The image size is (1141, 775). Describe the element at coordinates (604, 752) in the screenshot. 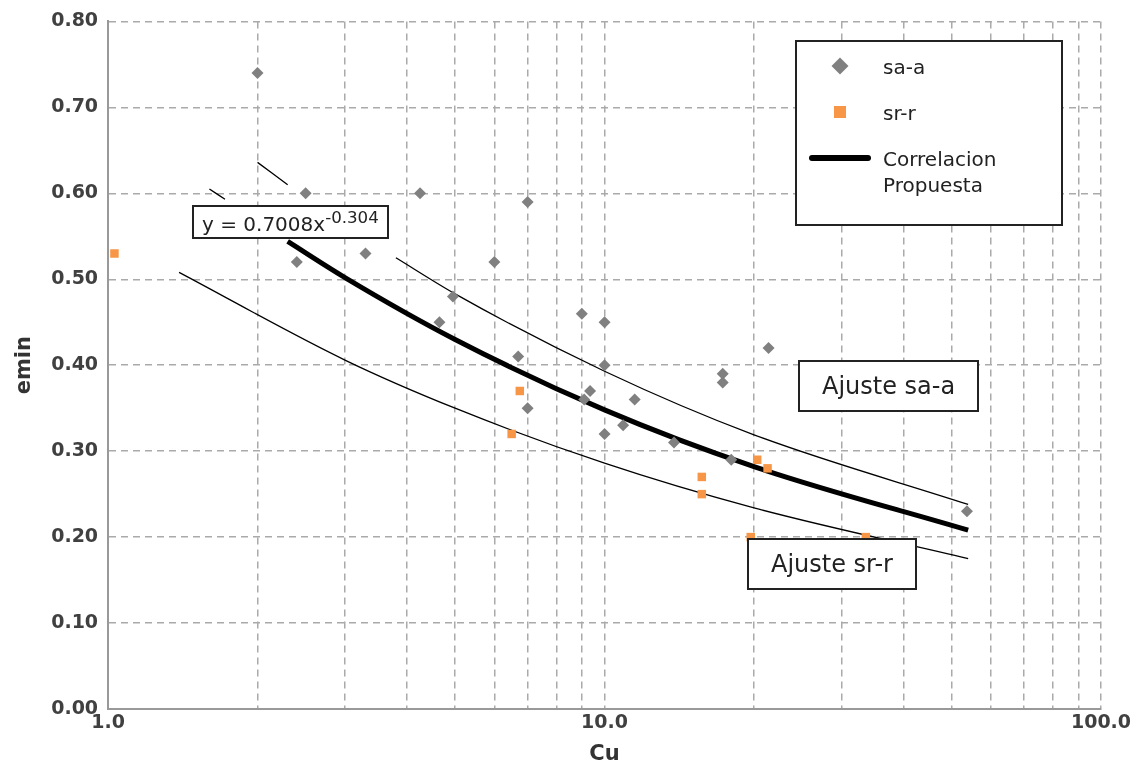

I see `x-axis-title: Cu` at that location.